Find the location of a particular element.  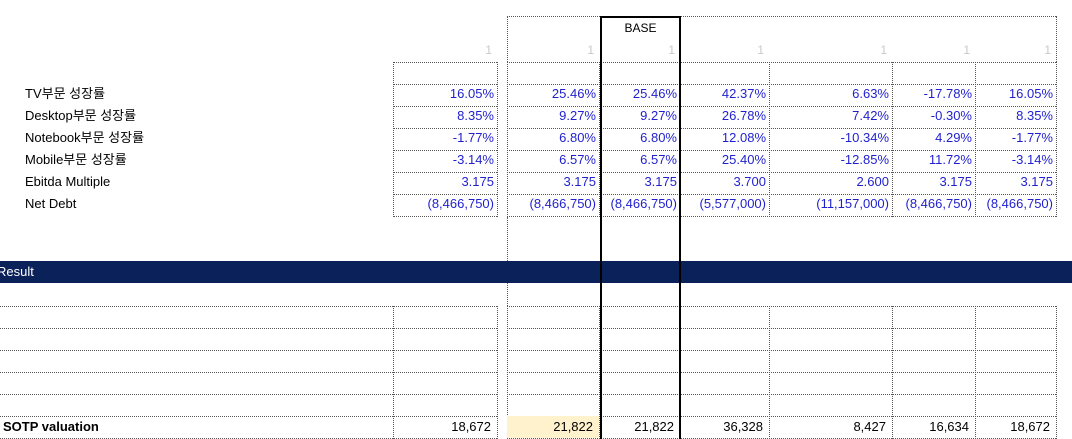

sotp-valuation-label: SOTP valuation is located at coordinates (51, 426).